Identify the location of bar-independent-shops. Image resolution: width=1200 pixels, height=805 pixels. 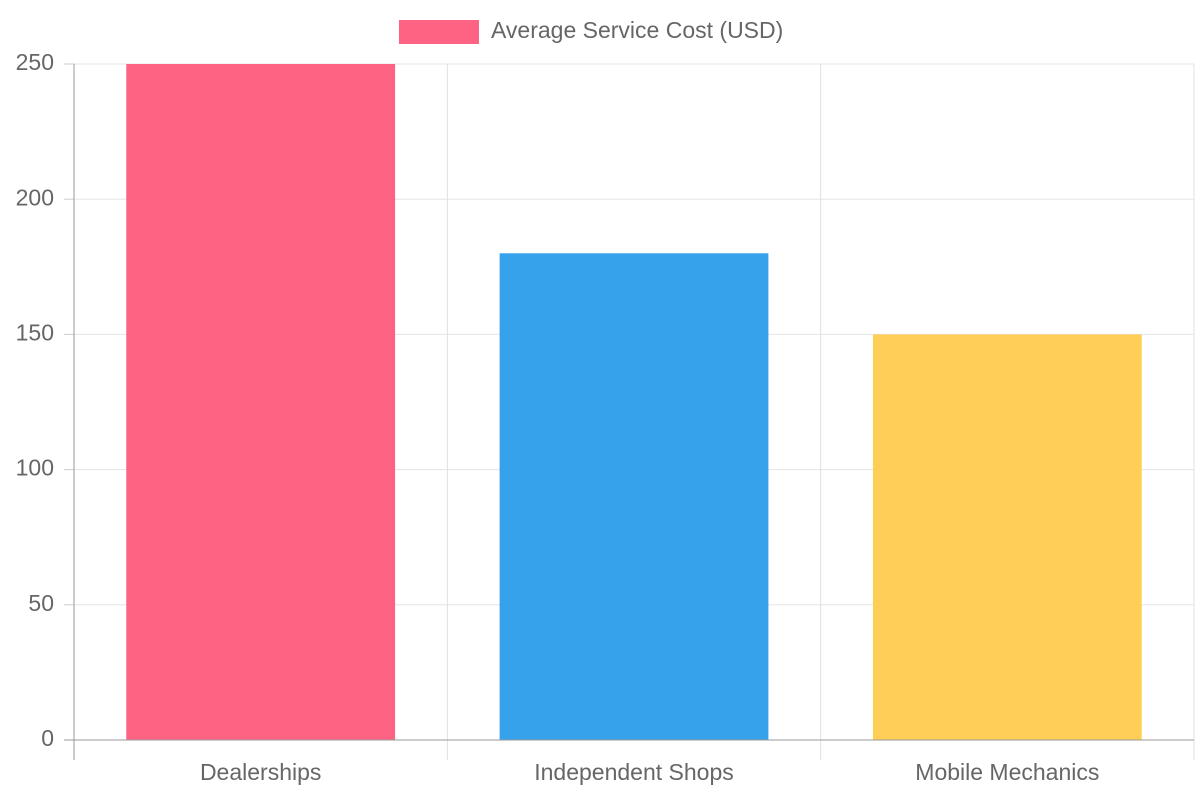
(634, 496).